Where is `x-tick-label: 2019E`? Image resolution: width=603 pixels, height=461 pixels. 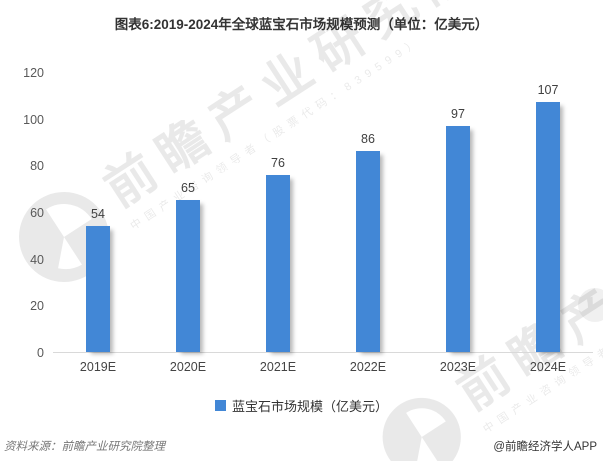
x-tick-label: 2019E is located at coordinates (98, 367).